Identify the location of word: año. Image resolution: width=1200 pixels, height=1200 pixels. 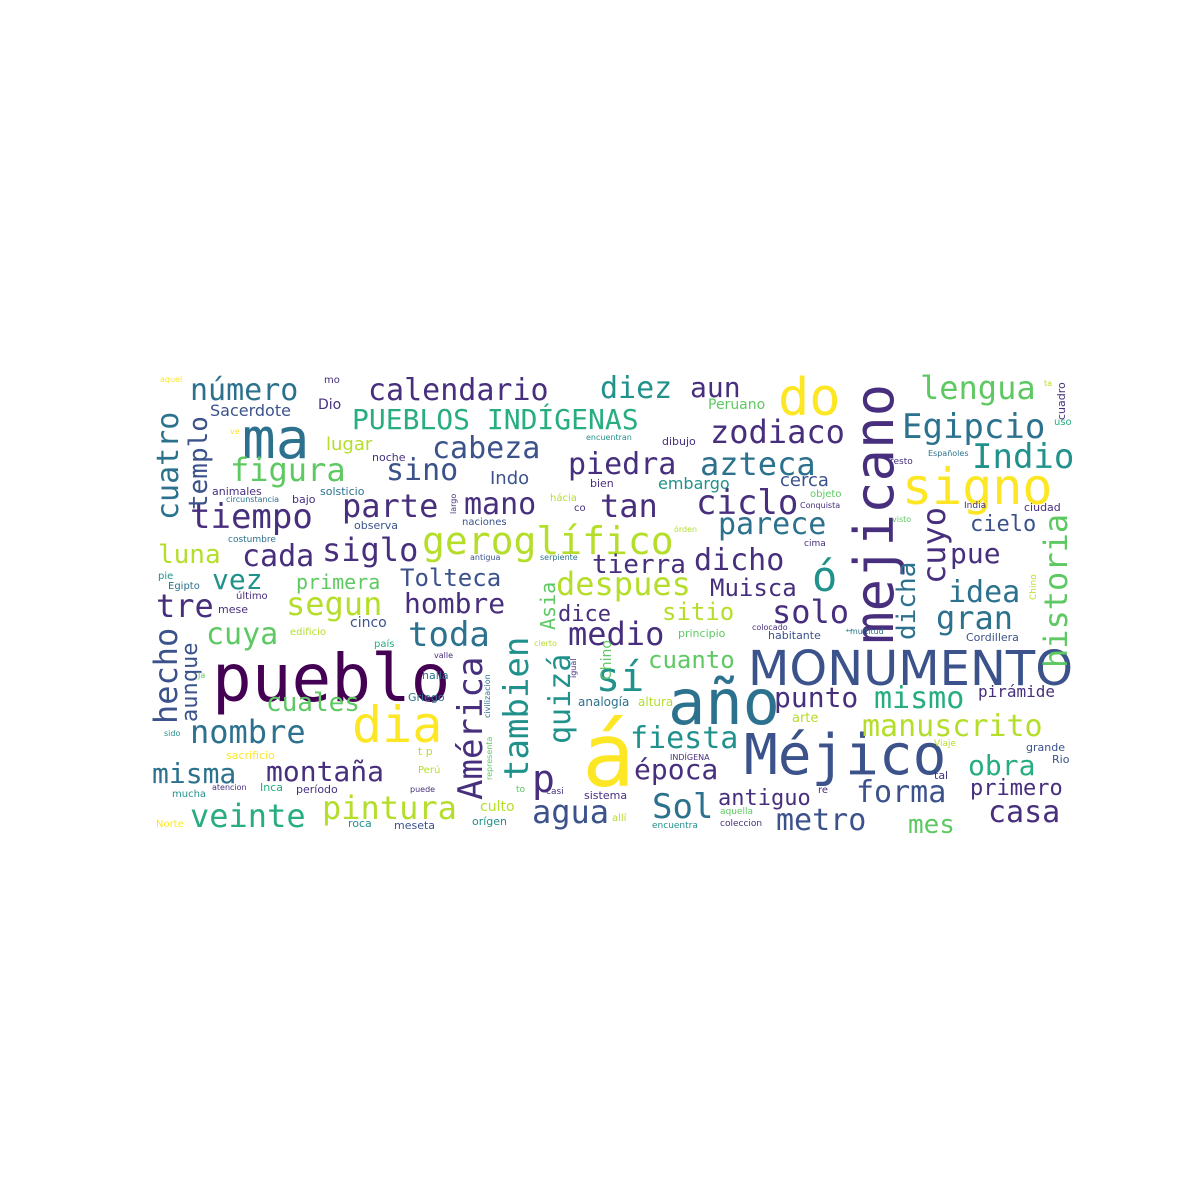
(724, 702).